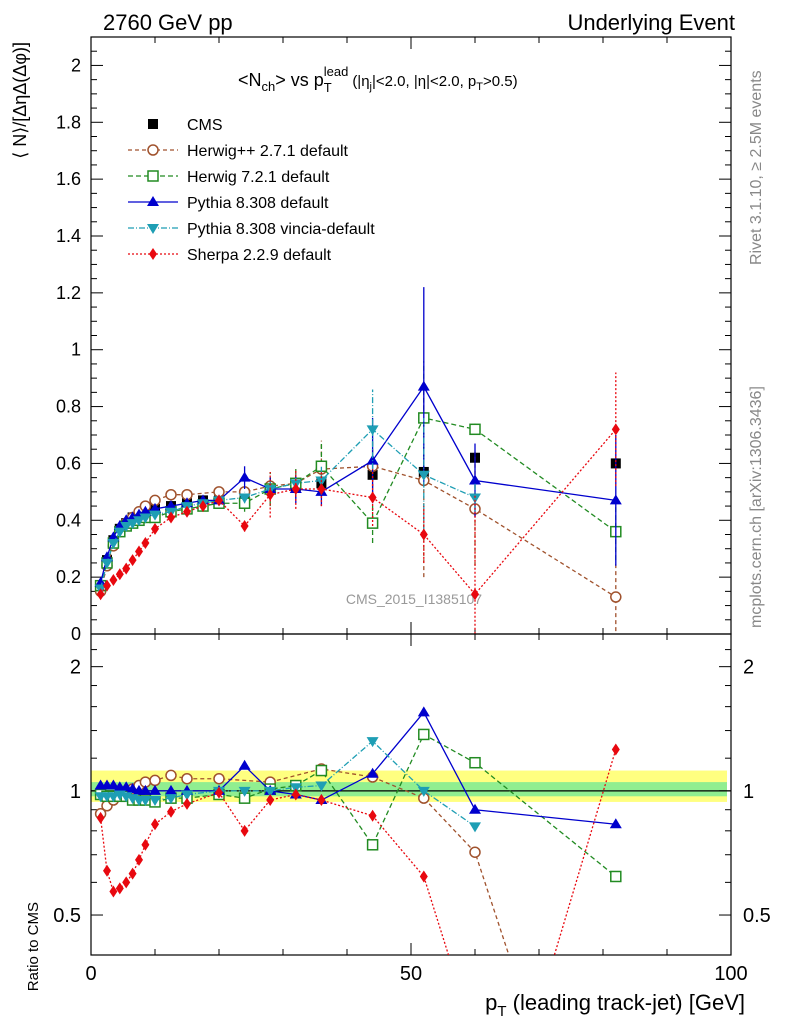  Describe the element at coordinates (268, 151) in the screenshot. I see `legend-label: Herwig++ 2.7.1 default` at that location.